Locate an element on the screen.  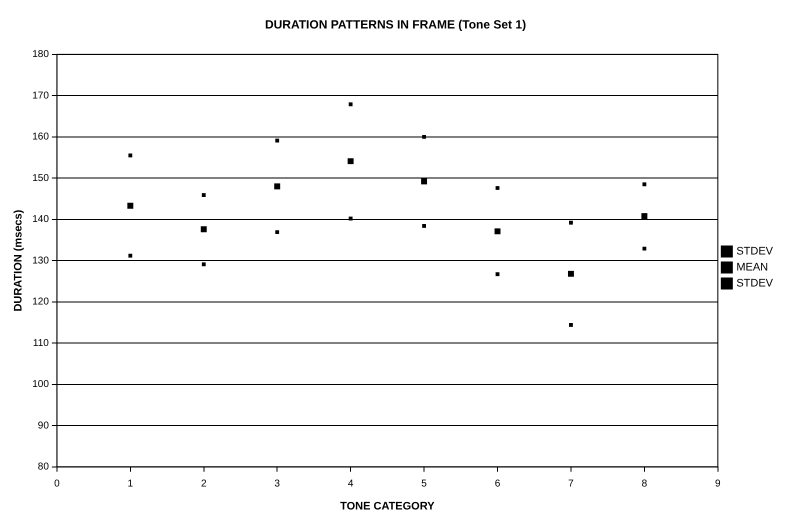
y-tick-label: 150 is located at coordinates (41, 178).